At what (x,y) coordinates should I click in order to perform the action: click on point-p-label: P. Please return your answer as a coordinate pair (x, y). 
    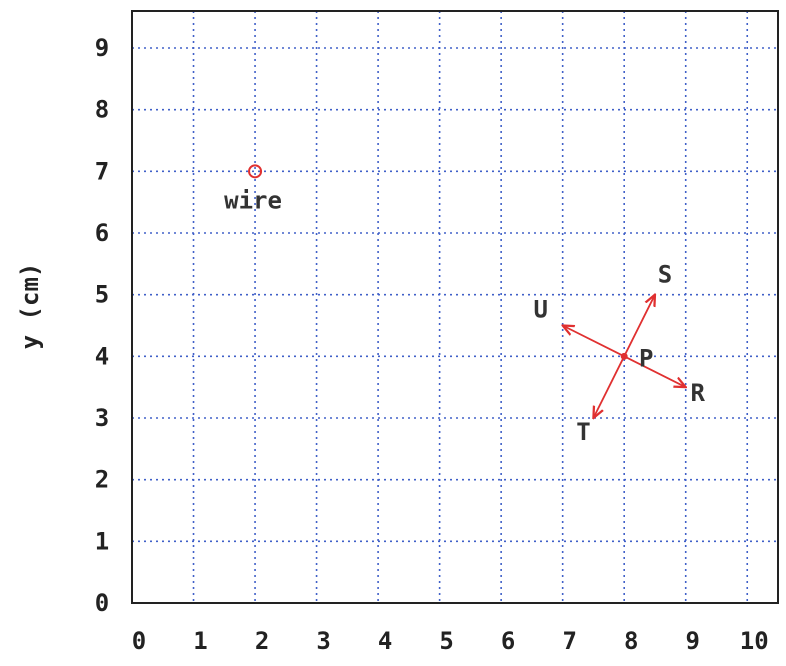
    Looking at the image, I should click on (646, 358).